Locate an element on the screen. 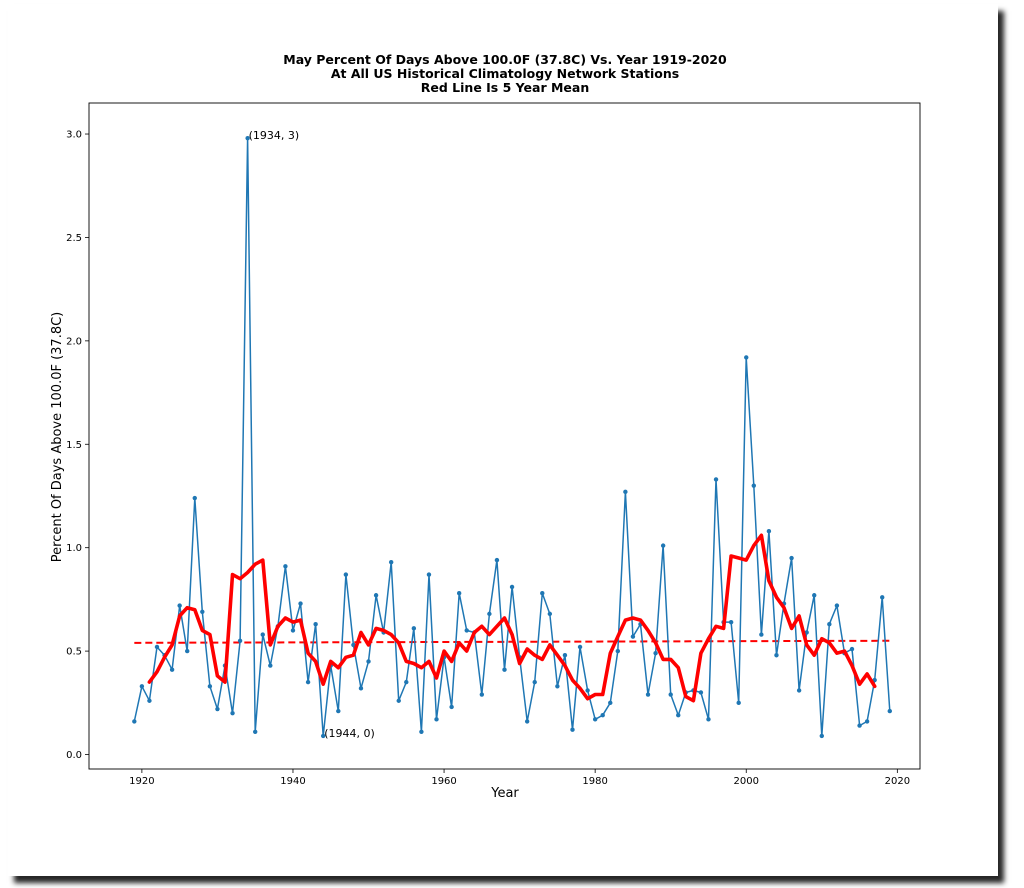  x-tick-label: 1920 is located at coordinates (141, 781).